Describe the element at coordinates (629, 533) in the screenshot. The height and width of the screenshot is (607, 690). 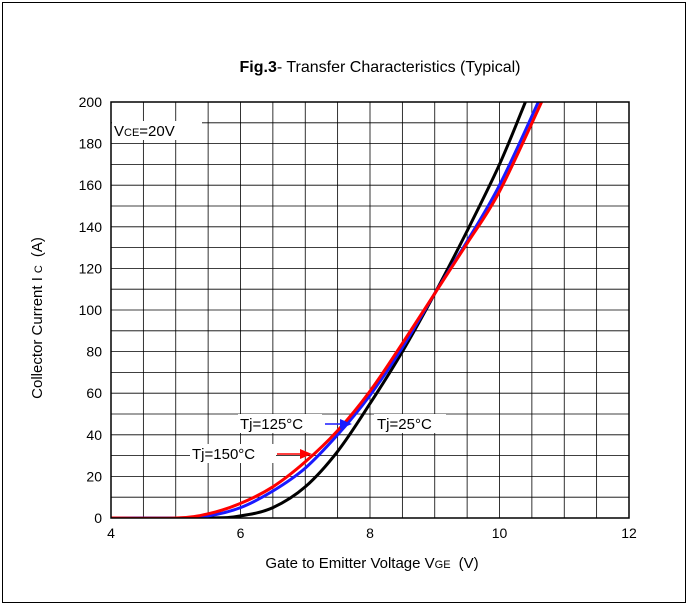
I see `x-tick-label: 12` at that location.